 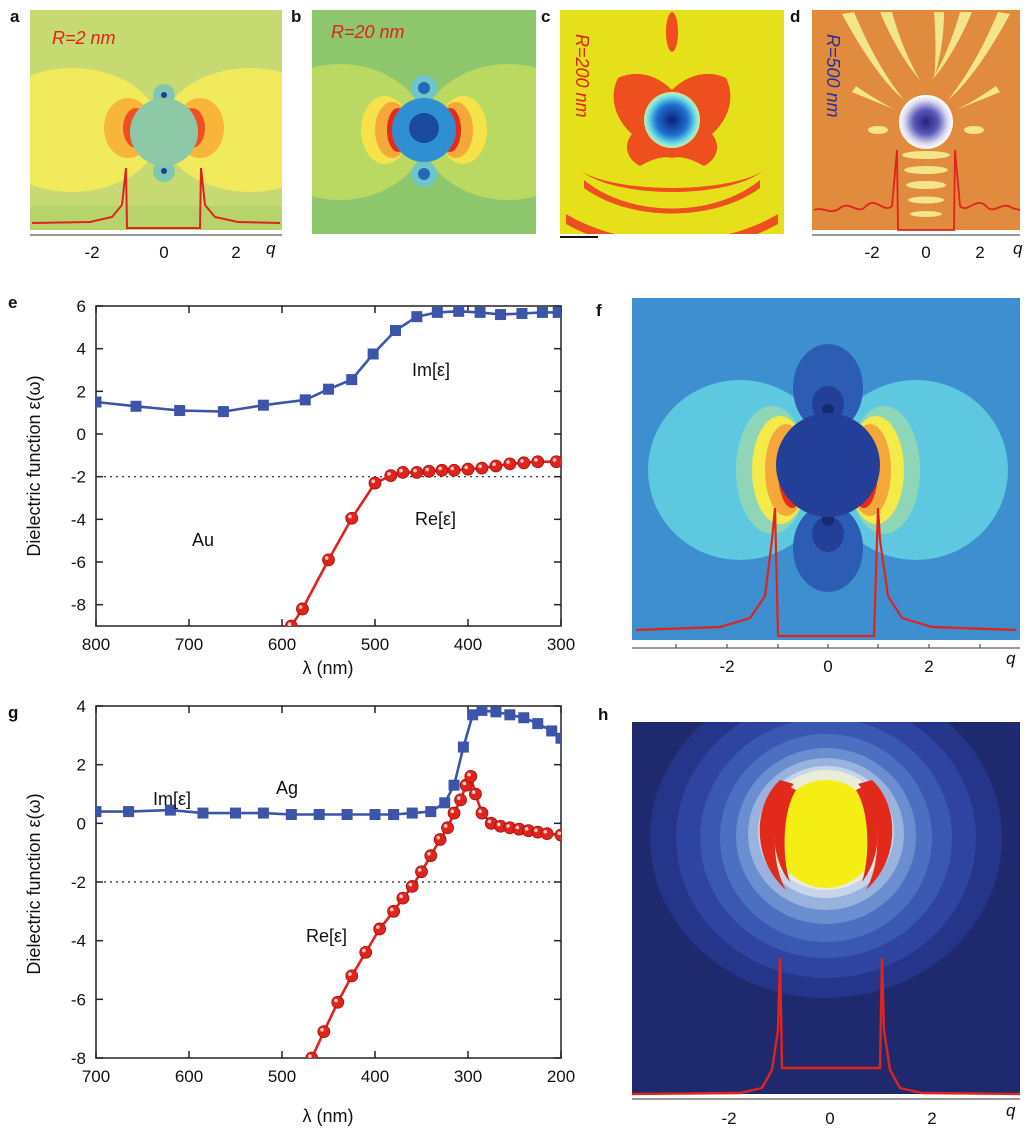 What do you see at coordinates (826, 660) in the screenshot?
I see `q-axis-f: -2 0 2 q` at bounding box center [826, 660].